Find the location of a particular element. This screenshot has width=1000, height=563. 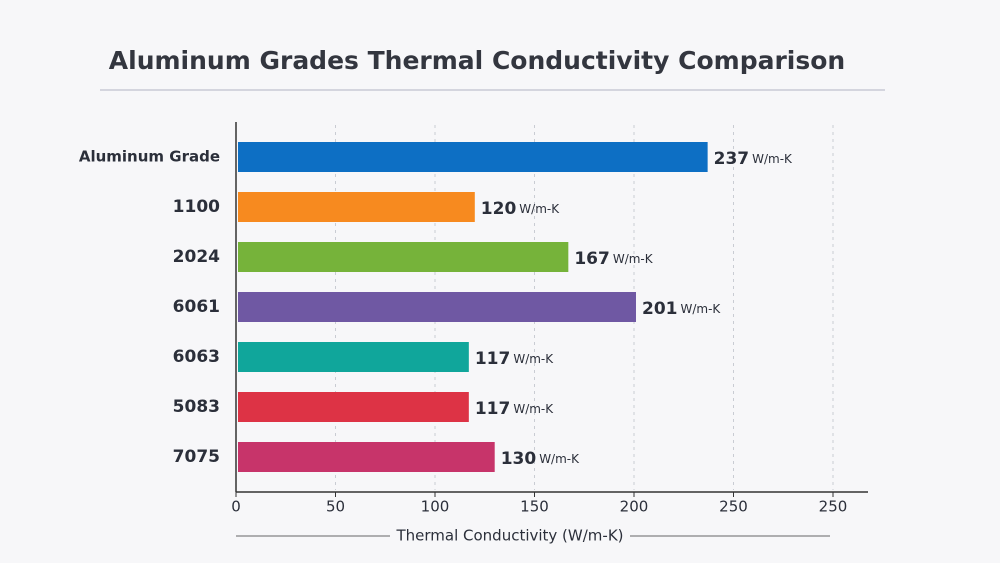

value-number: 201 is located at coordinates (660, 309).